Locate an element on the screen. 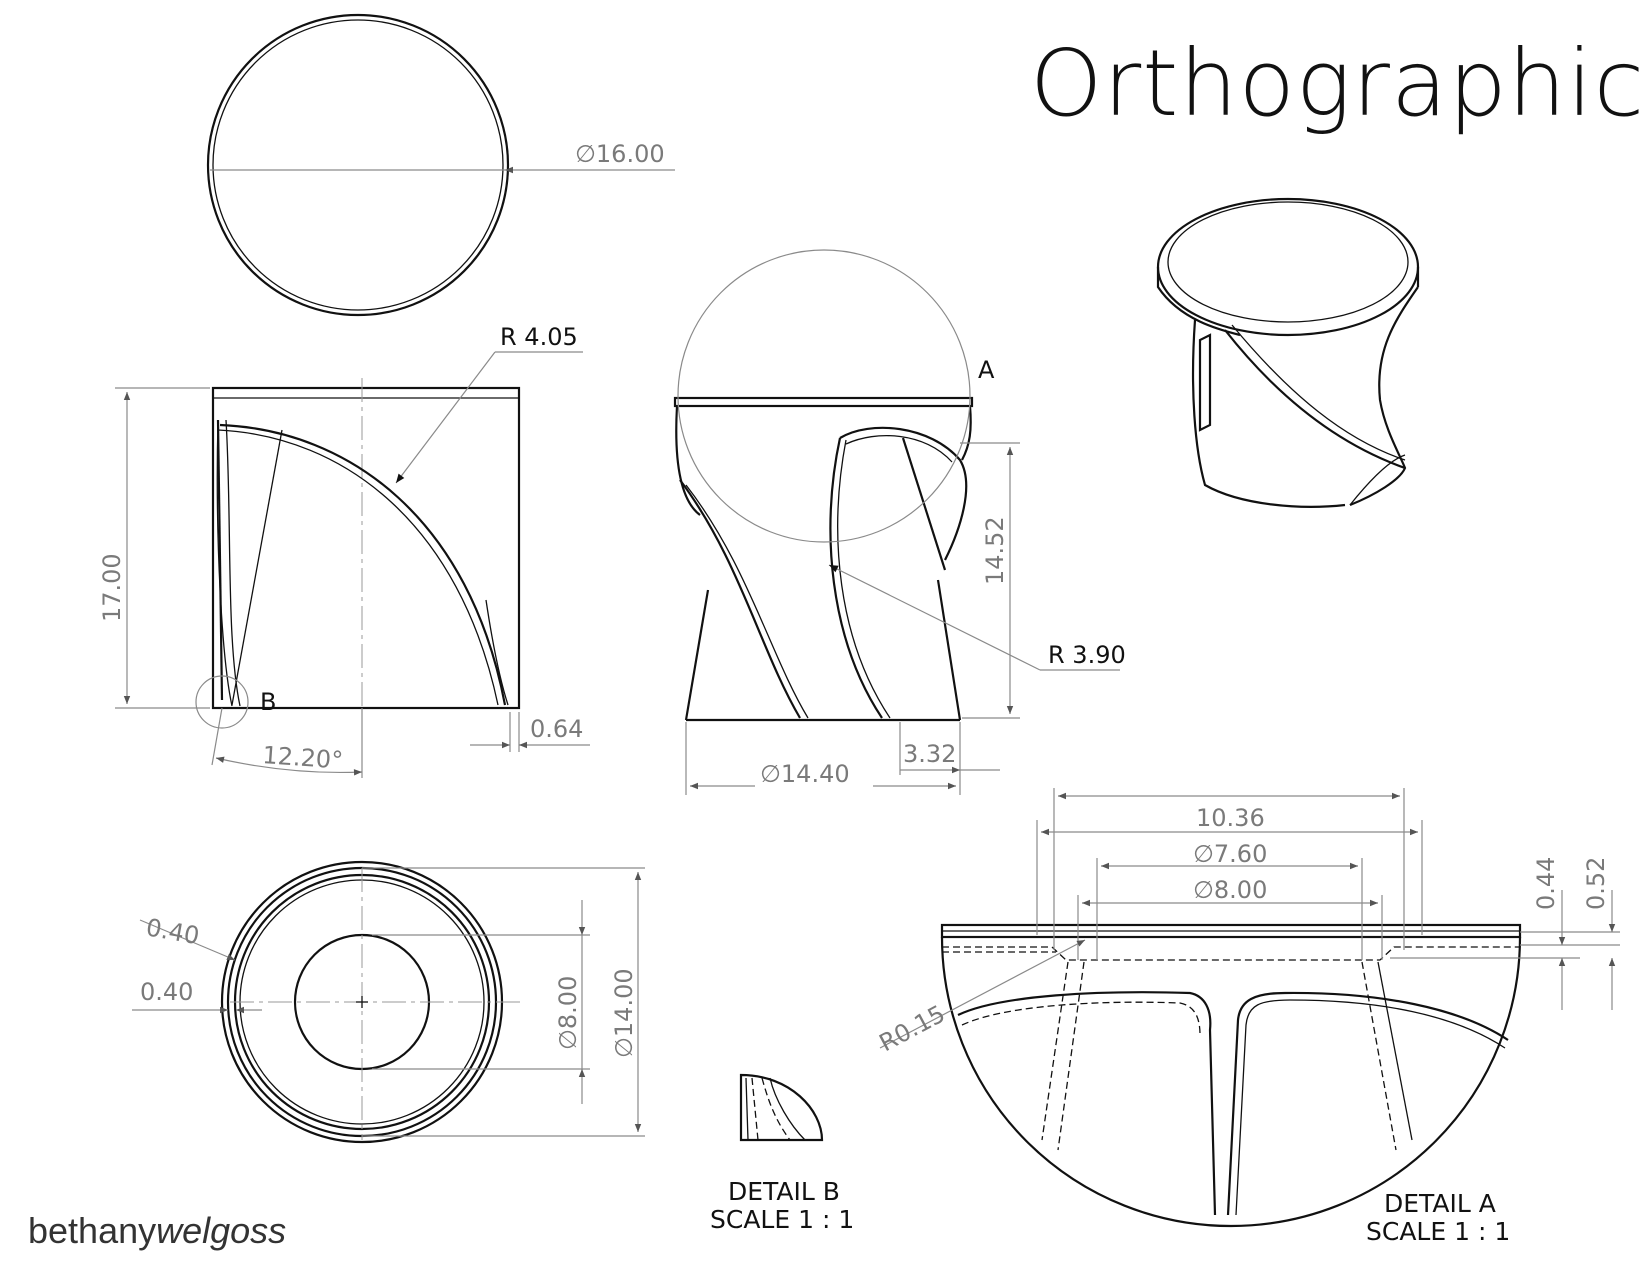 The height and width of the screenshot is (1275, 1650). detail-a-dia1-dim: ∅7.60 is located at coordinates (1230, 854).